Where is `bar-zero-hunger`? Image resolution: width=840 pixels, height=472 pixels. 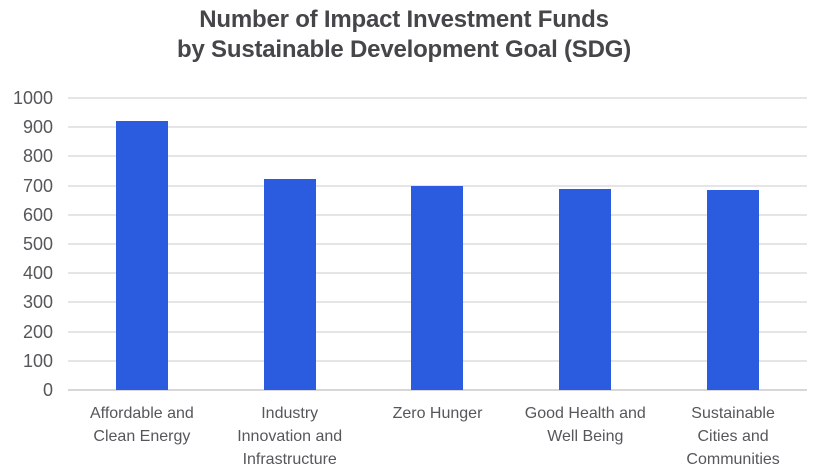
bar-zero-hunger is located at coordinates (437, 287).